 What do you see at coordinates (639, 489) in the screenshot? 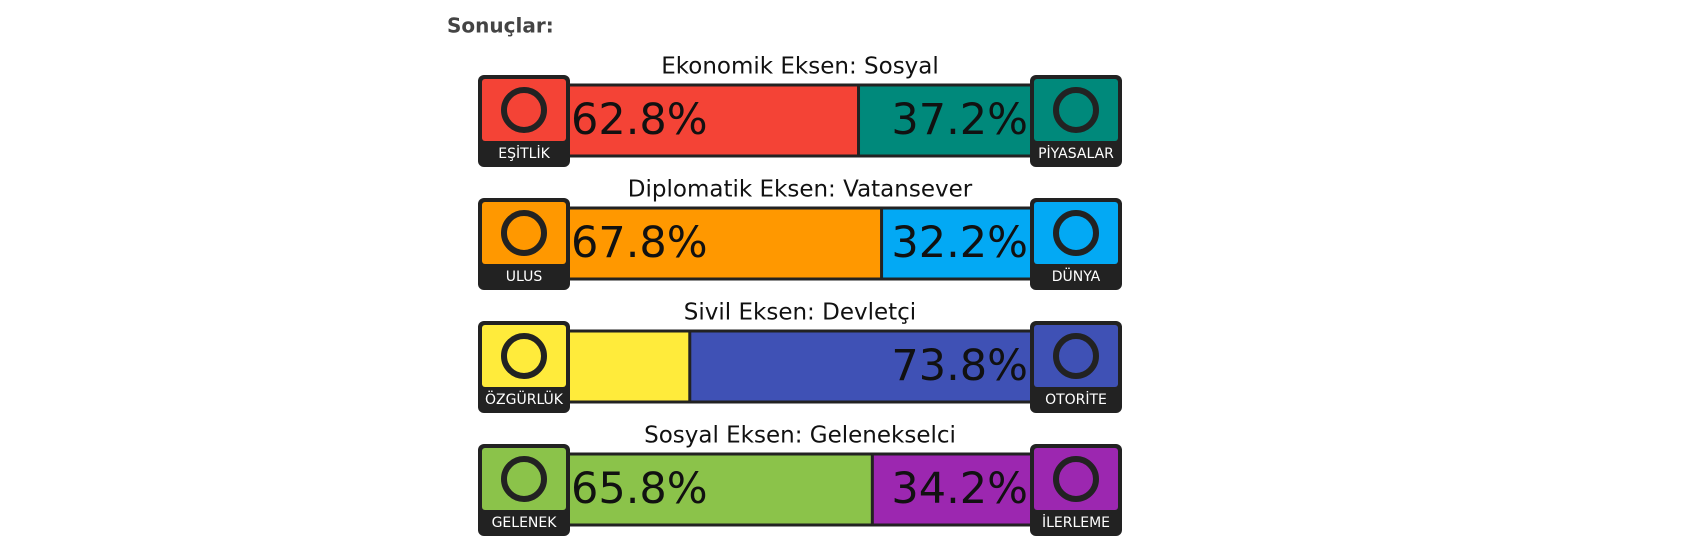
I see `value-label: 65.8%` at bounding box center [639, 489].